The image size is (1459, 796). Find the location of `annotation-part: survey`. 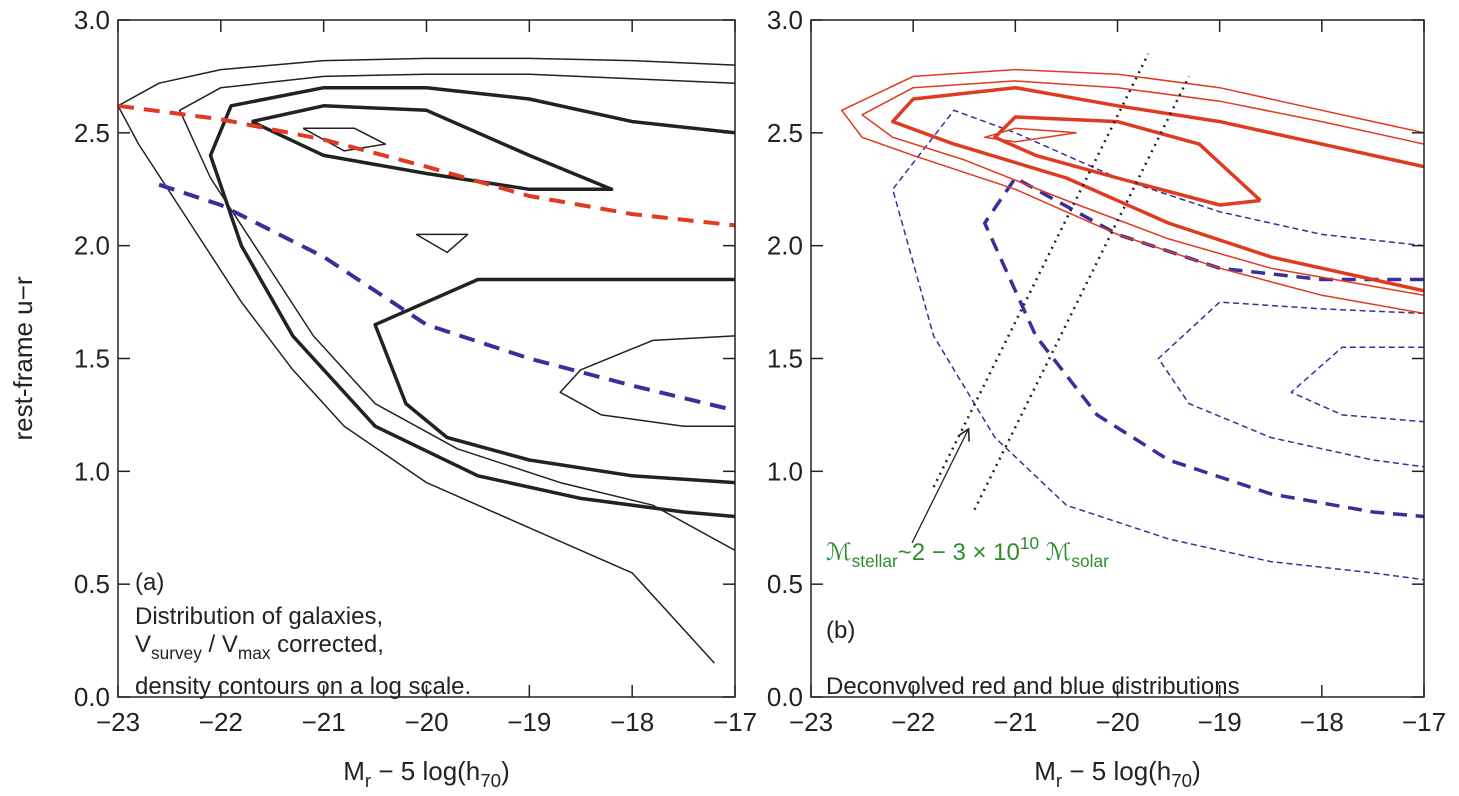

annotation-part: survey is located at coordinates (176, 653).